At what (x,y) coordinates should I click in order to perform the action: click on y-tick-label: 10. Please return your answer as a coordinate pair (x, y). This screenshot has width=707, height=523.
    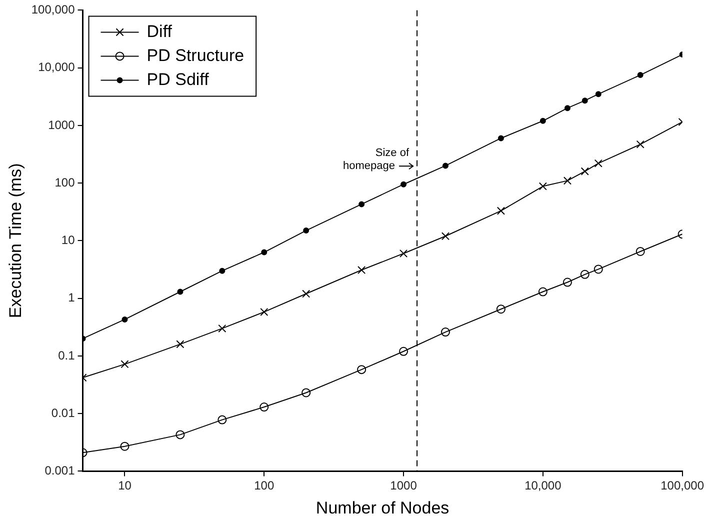
    Looking at the image, I should click on (68, 240).